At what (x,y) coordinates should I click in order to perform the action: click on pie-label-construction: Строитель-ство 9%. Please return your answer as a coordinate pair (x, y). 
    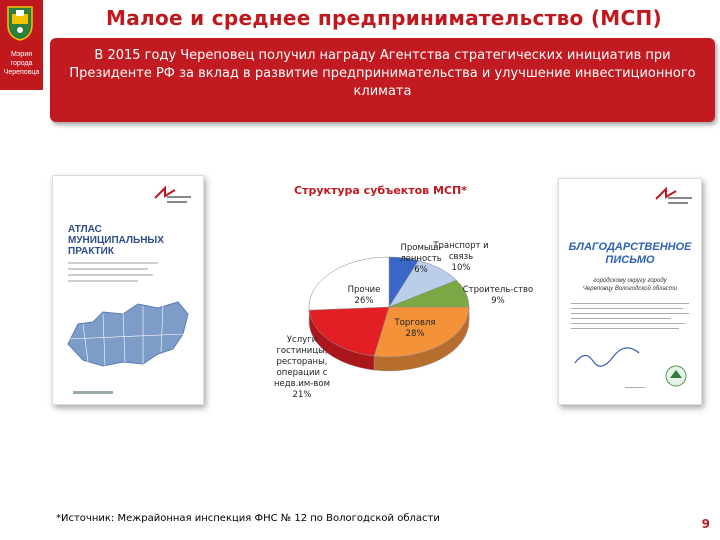
    Looking at the image, I should click on (498, 296).